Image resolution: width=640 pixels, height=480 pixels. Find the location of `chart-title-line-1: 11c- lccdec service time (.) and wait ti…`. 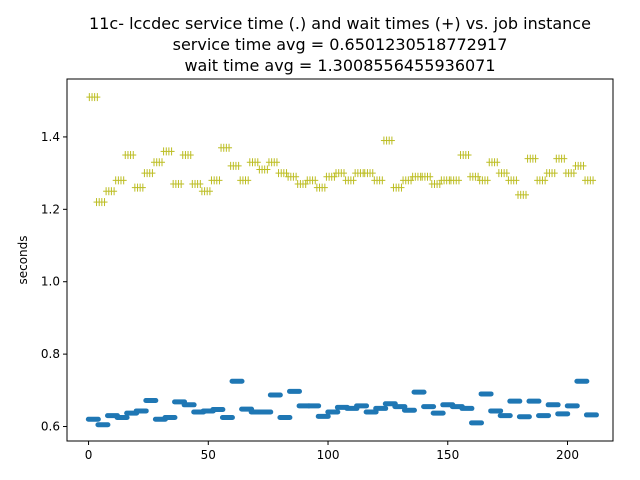

chart-title-line-1: 11c- lccdec service time (.) and wait ti… is located at coordinates (340, 23).